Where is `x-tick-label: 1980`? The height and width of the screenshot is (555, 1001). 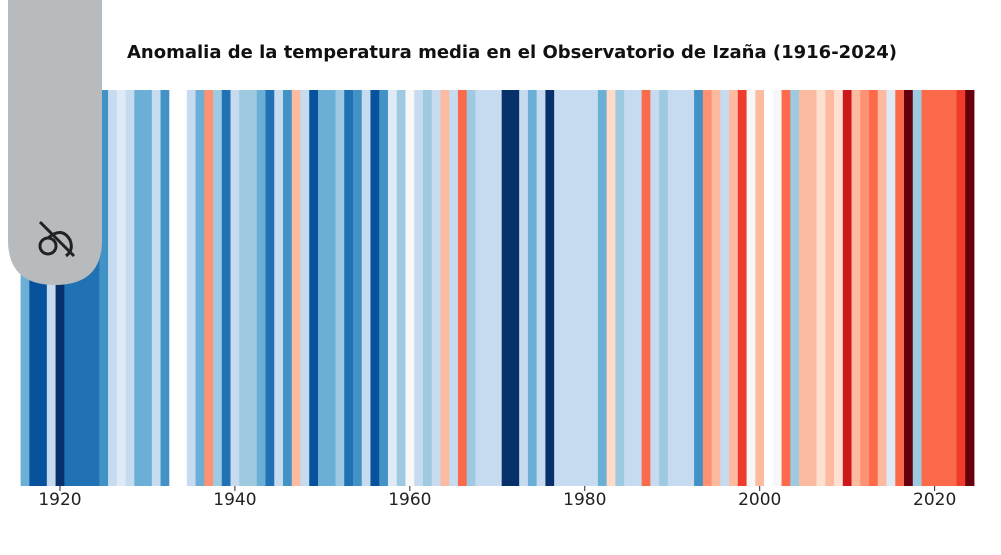 x-tick-label: 1980 is located at coordinates (584, 500).